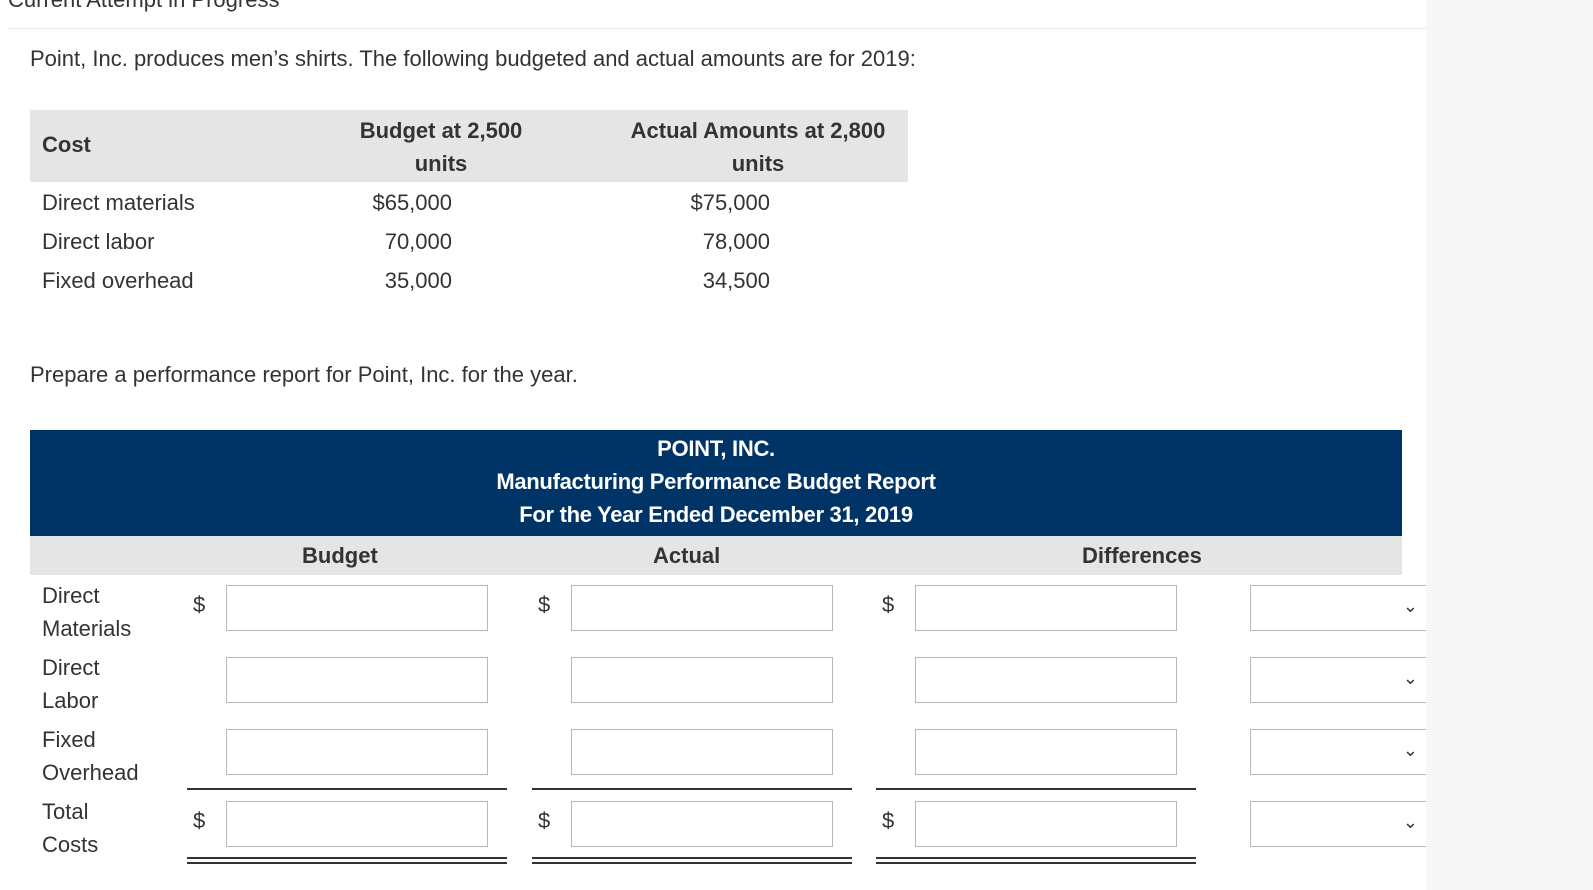 The width and height of the screenshot is (1593, 890). I want to click on row-label: Fixed overhead, so click(118, 280).